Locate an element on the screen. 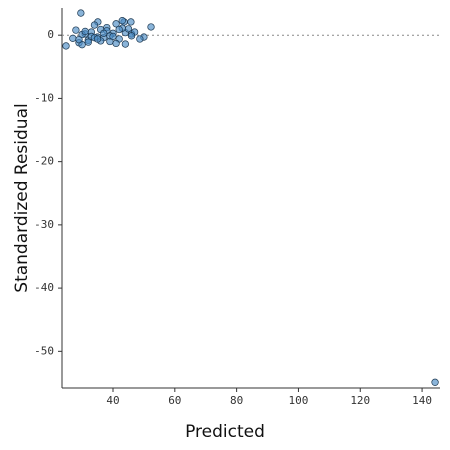 This screenshot has height=450, width=450. x-tick-label: 140 is located at coordinates (422, 400).